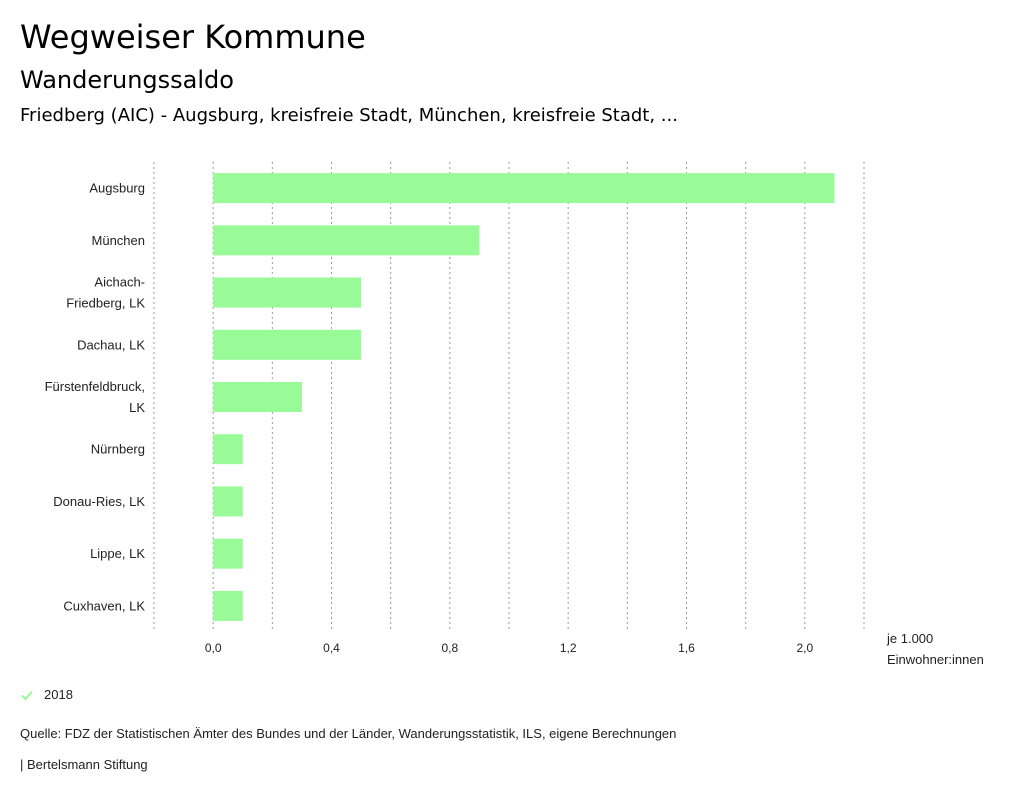 The width and height of the screenshot is (1024, 798). What do you see at coordinates (449, 648) in the screenshot?
I see `x-tick-label: 0,8` at bounding box center [449, 648].